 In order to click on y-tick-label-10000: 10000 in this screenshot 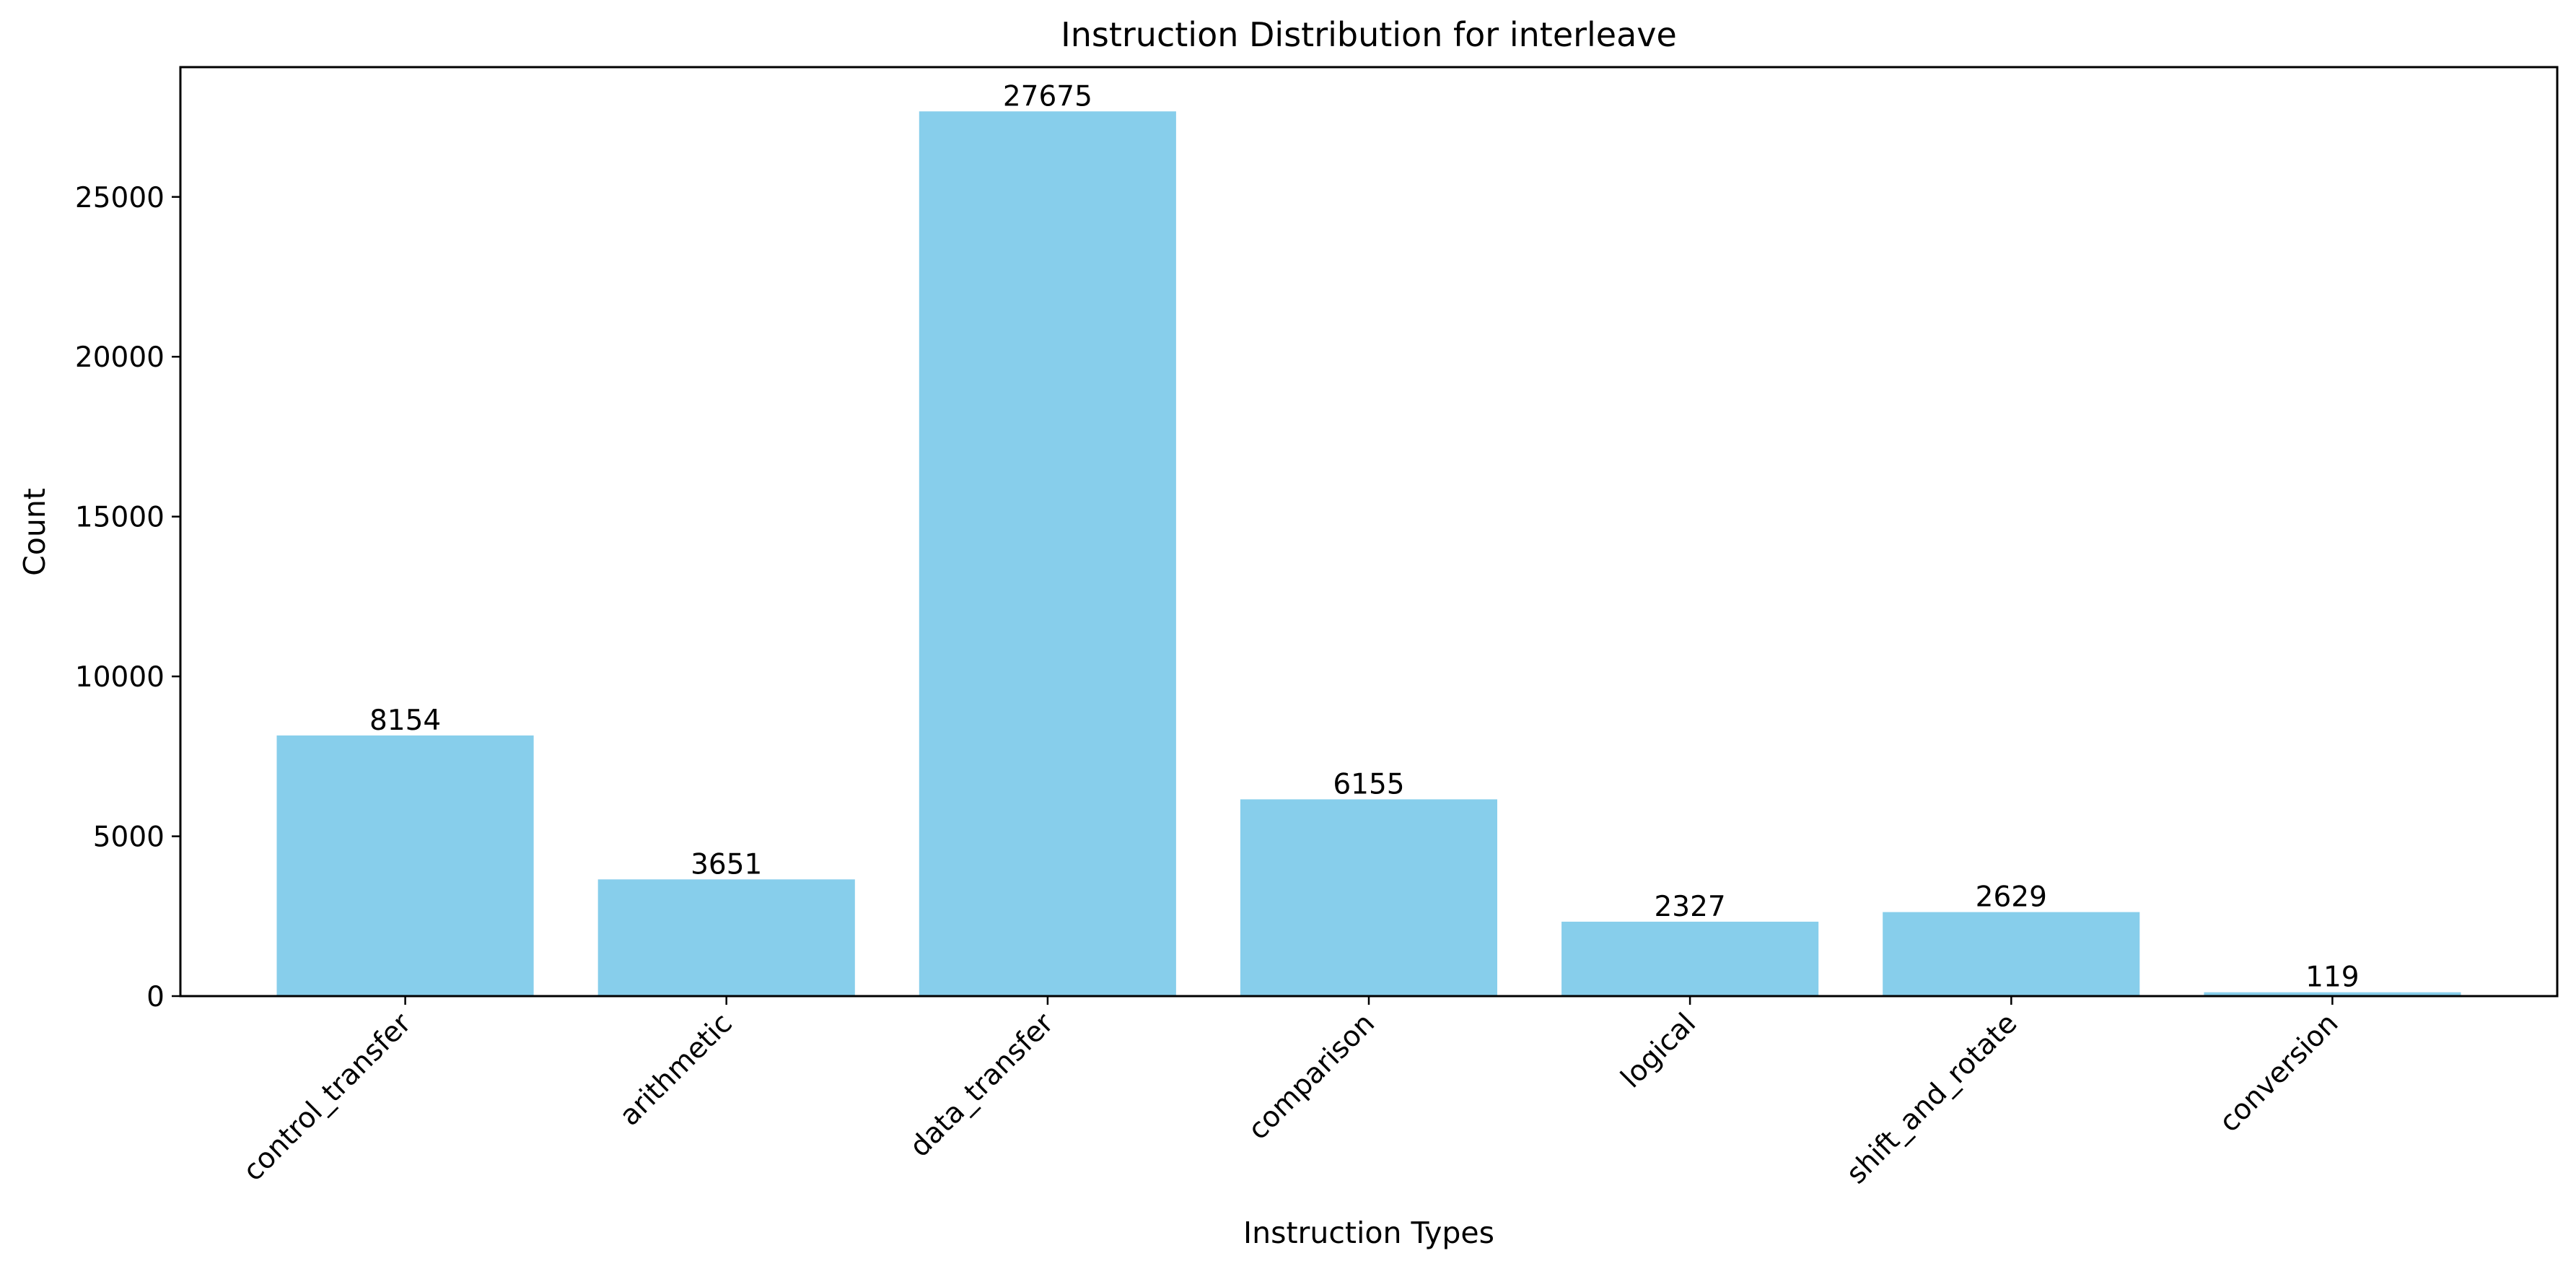, I will do `click(120, 678)`.